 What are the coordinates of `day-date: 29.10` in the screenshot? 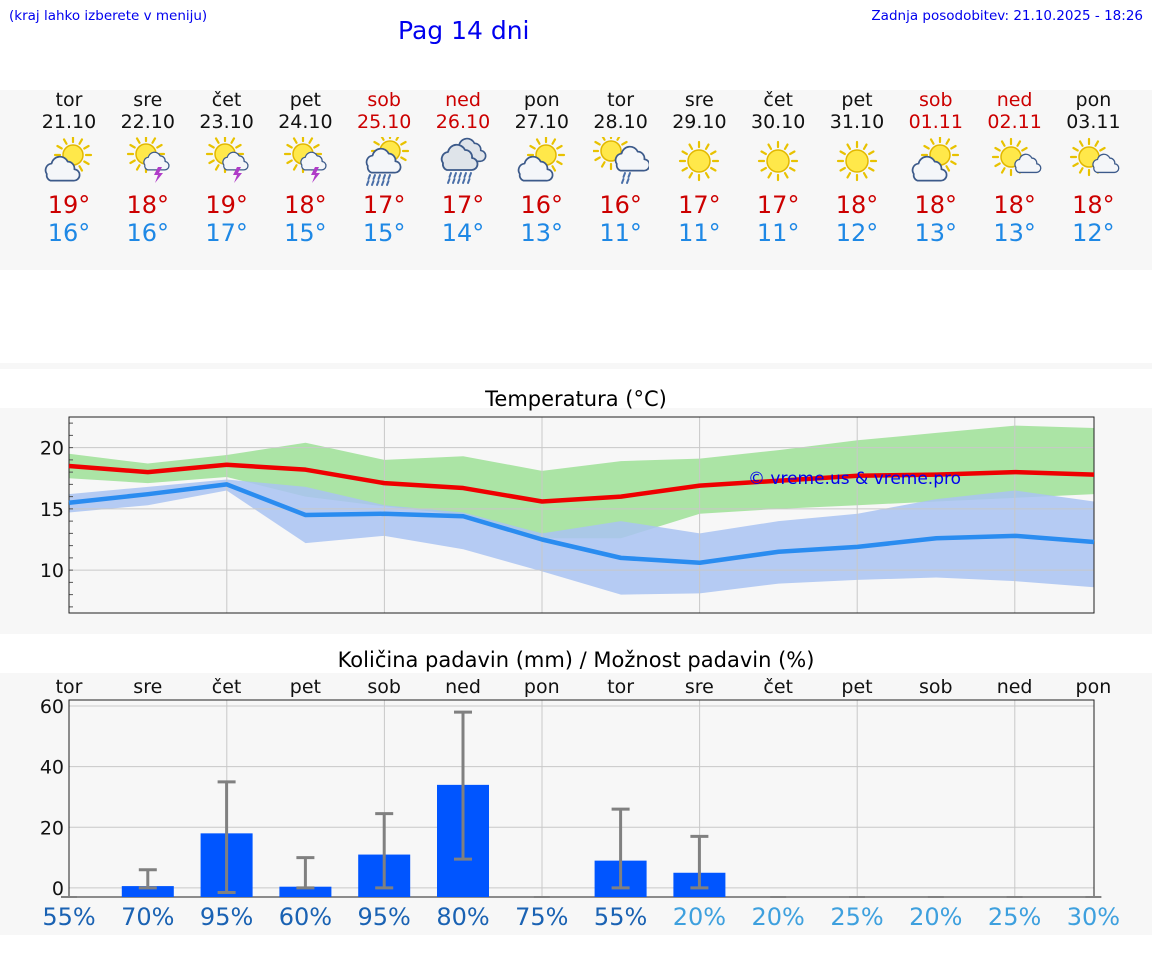 It's located at (699, 122).